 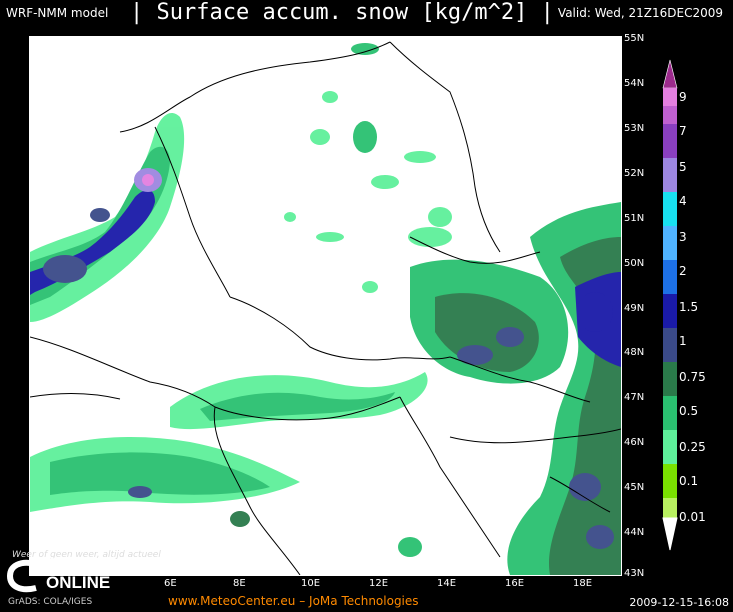 What do you see at coordinates (634, 83) in the screenshot?
I see `lat-label: 54N` at bounding box center [634, 83].